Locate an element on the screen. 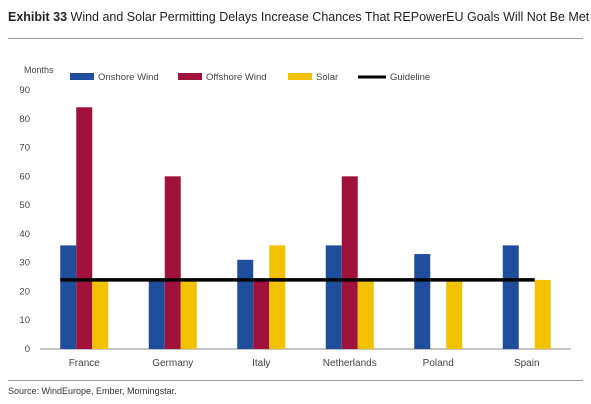 This screenshot has width=591, height=404. legend-swatch-solar is located at coordinates (300, 76).